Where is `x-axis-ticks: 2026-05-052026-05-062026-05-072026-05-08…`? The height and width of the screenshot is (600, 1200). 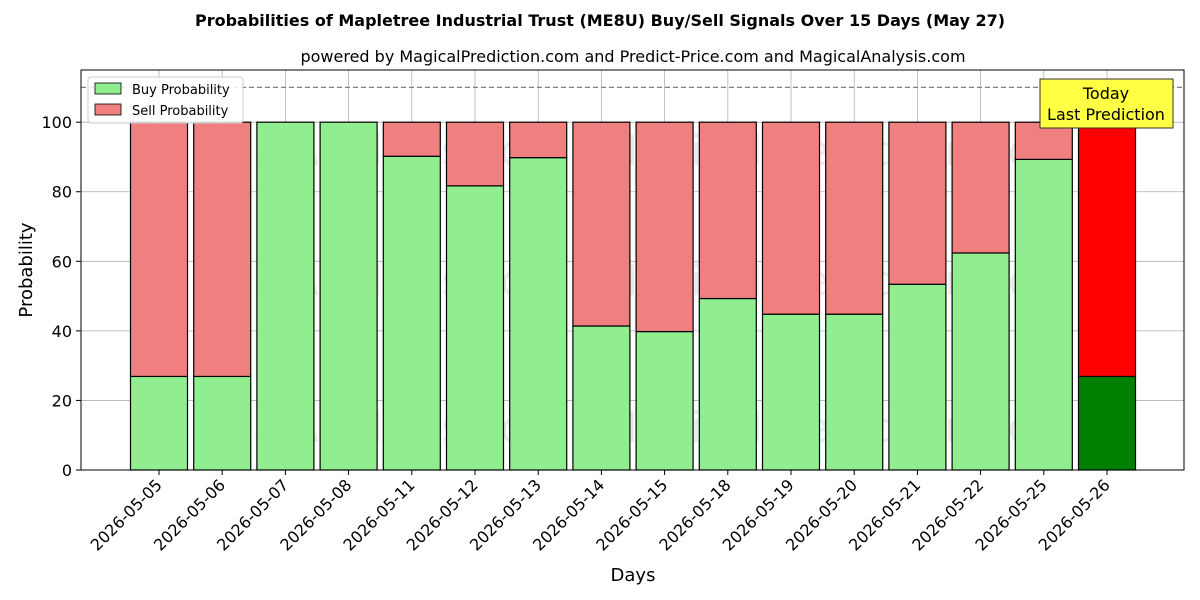 x-axis-ticks: 2026-05-052026-05-062026-05-072026-05-08… is located at coordinates (600, 512).